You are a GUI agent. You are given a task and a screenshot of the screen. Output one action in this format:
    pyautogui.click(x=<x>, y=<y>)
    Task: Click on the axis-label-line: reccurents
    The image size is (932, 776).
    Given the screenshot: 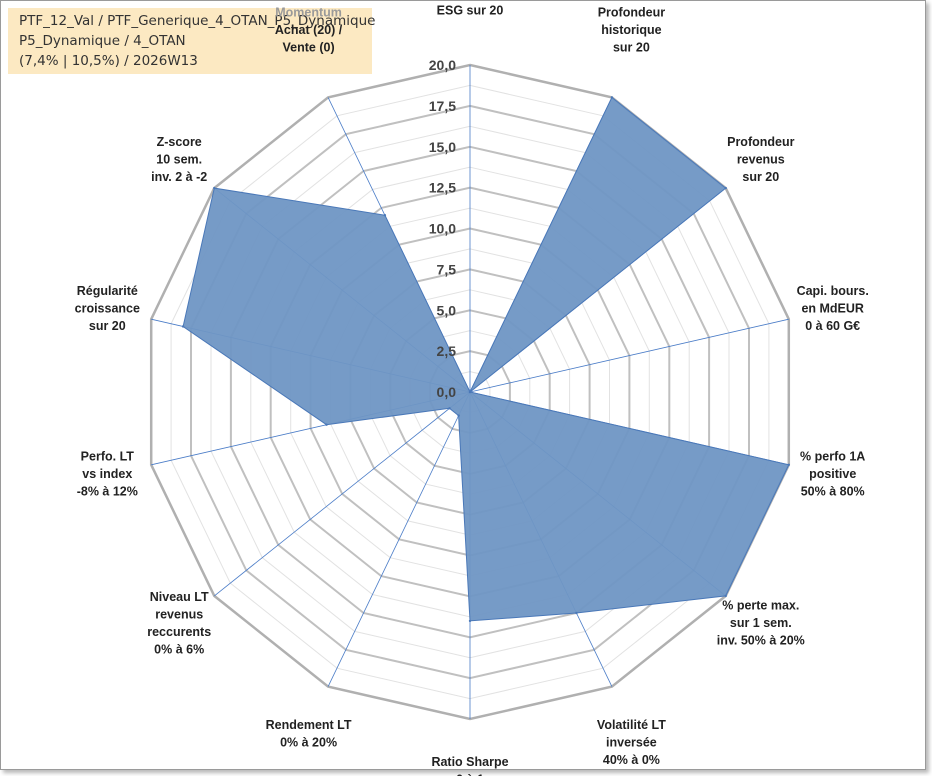 What is the action you would take?
    pyautogui.click(x=179, y=632)
    